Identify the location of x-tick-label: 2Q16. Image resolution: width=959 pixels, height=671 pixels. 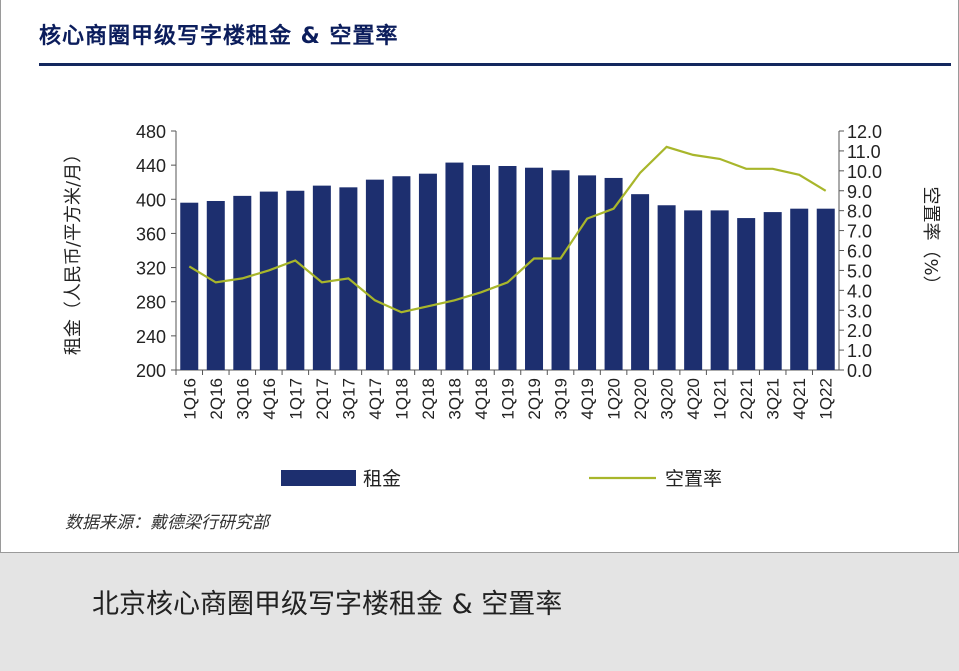
(216, 399).